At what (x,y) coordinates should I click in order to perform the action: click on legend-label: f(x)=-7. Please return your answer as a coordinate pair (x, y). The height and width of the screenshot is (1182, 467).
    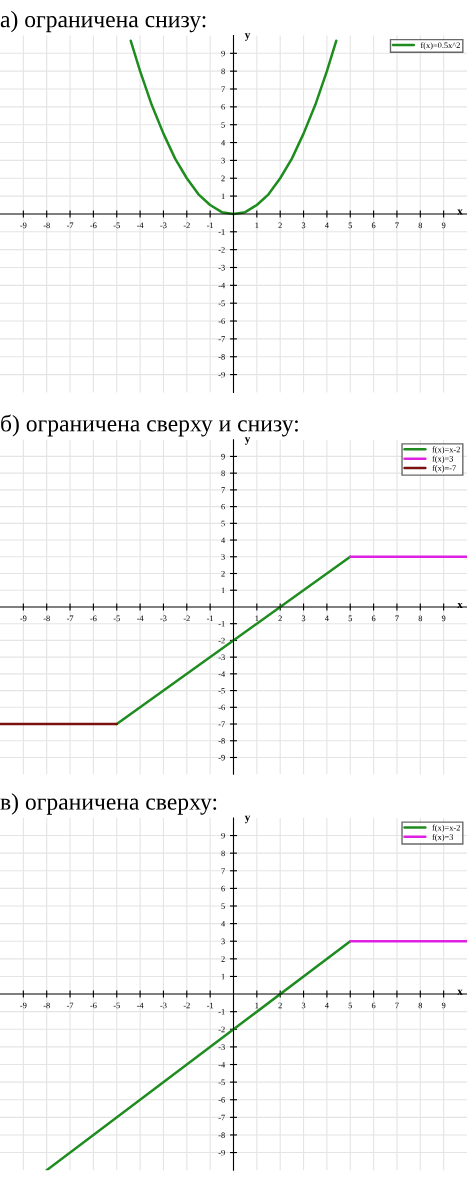
    Looking at the image, I should click on (444, 468).